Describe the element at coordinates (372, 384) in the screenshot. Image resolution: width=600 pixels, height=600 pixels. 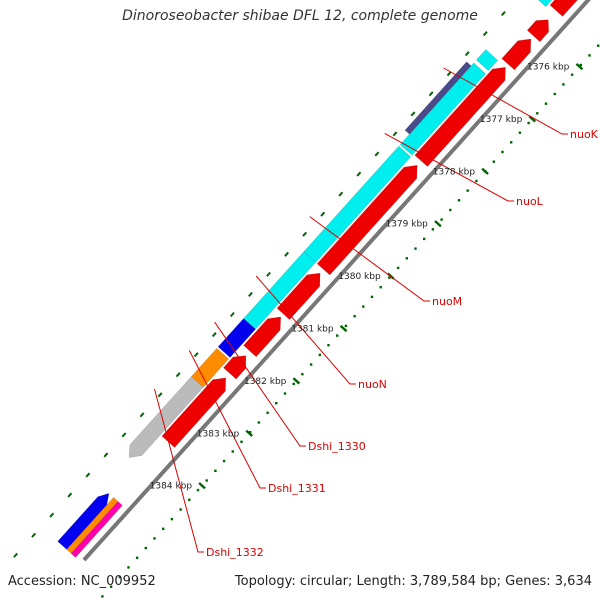
I see `gene-label: nuoN` at that location.